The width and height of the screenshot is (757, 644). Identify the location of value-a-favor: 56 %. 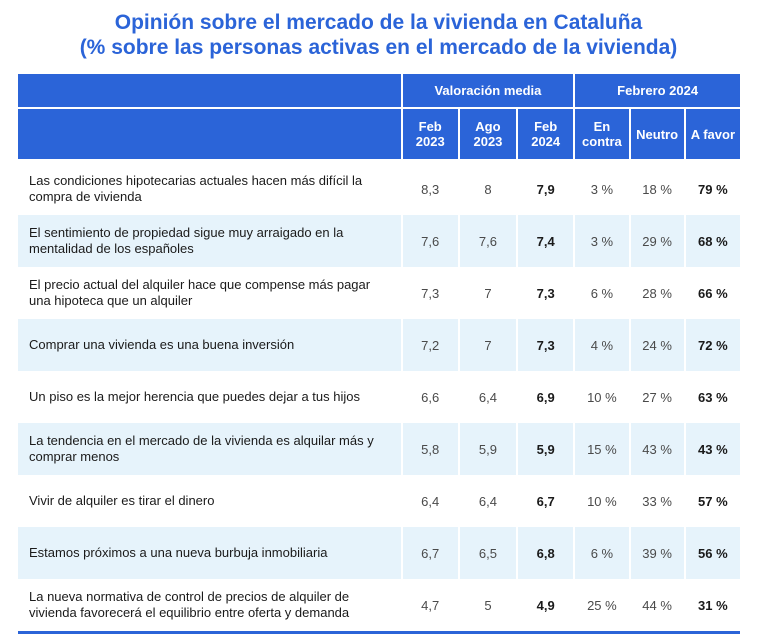
(711, 553).